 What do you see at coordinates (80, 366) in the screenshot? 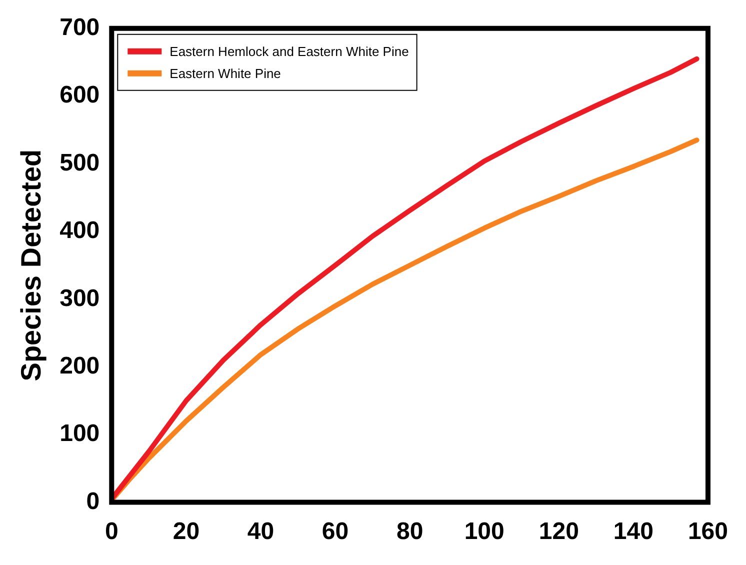
I see `y-tick-label: 200` at bounding box center [80, 366].